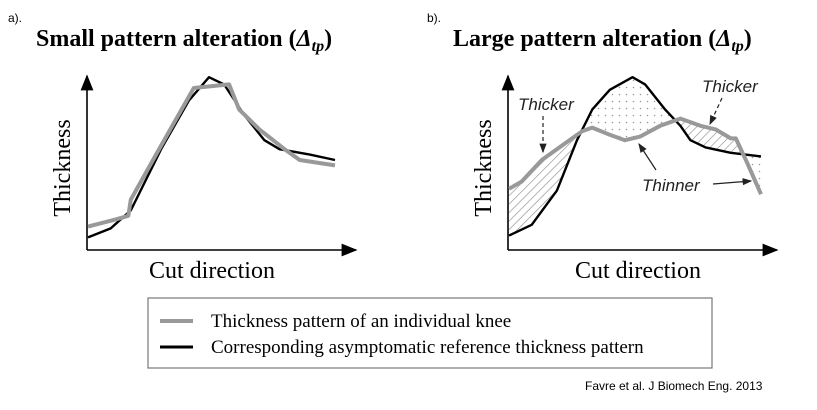  What do you see at coordinates (212, 271) in the screenshot?
I see `panel-a-x-label: Cut direction` at bounding box center [212, 271].